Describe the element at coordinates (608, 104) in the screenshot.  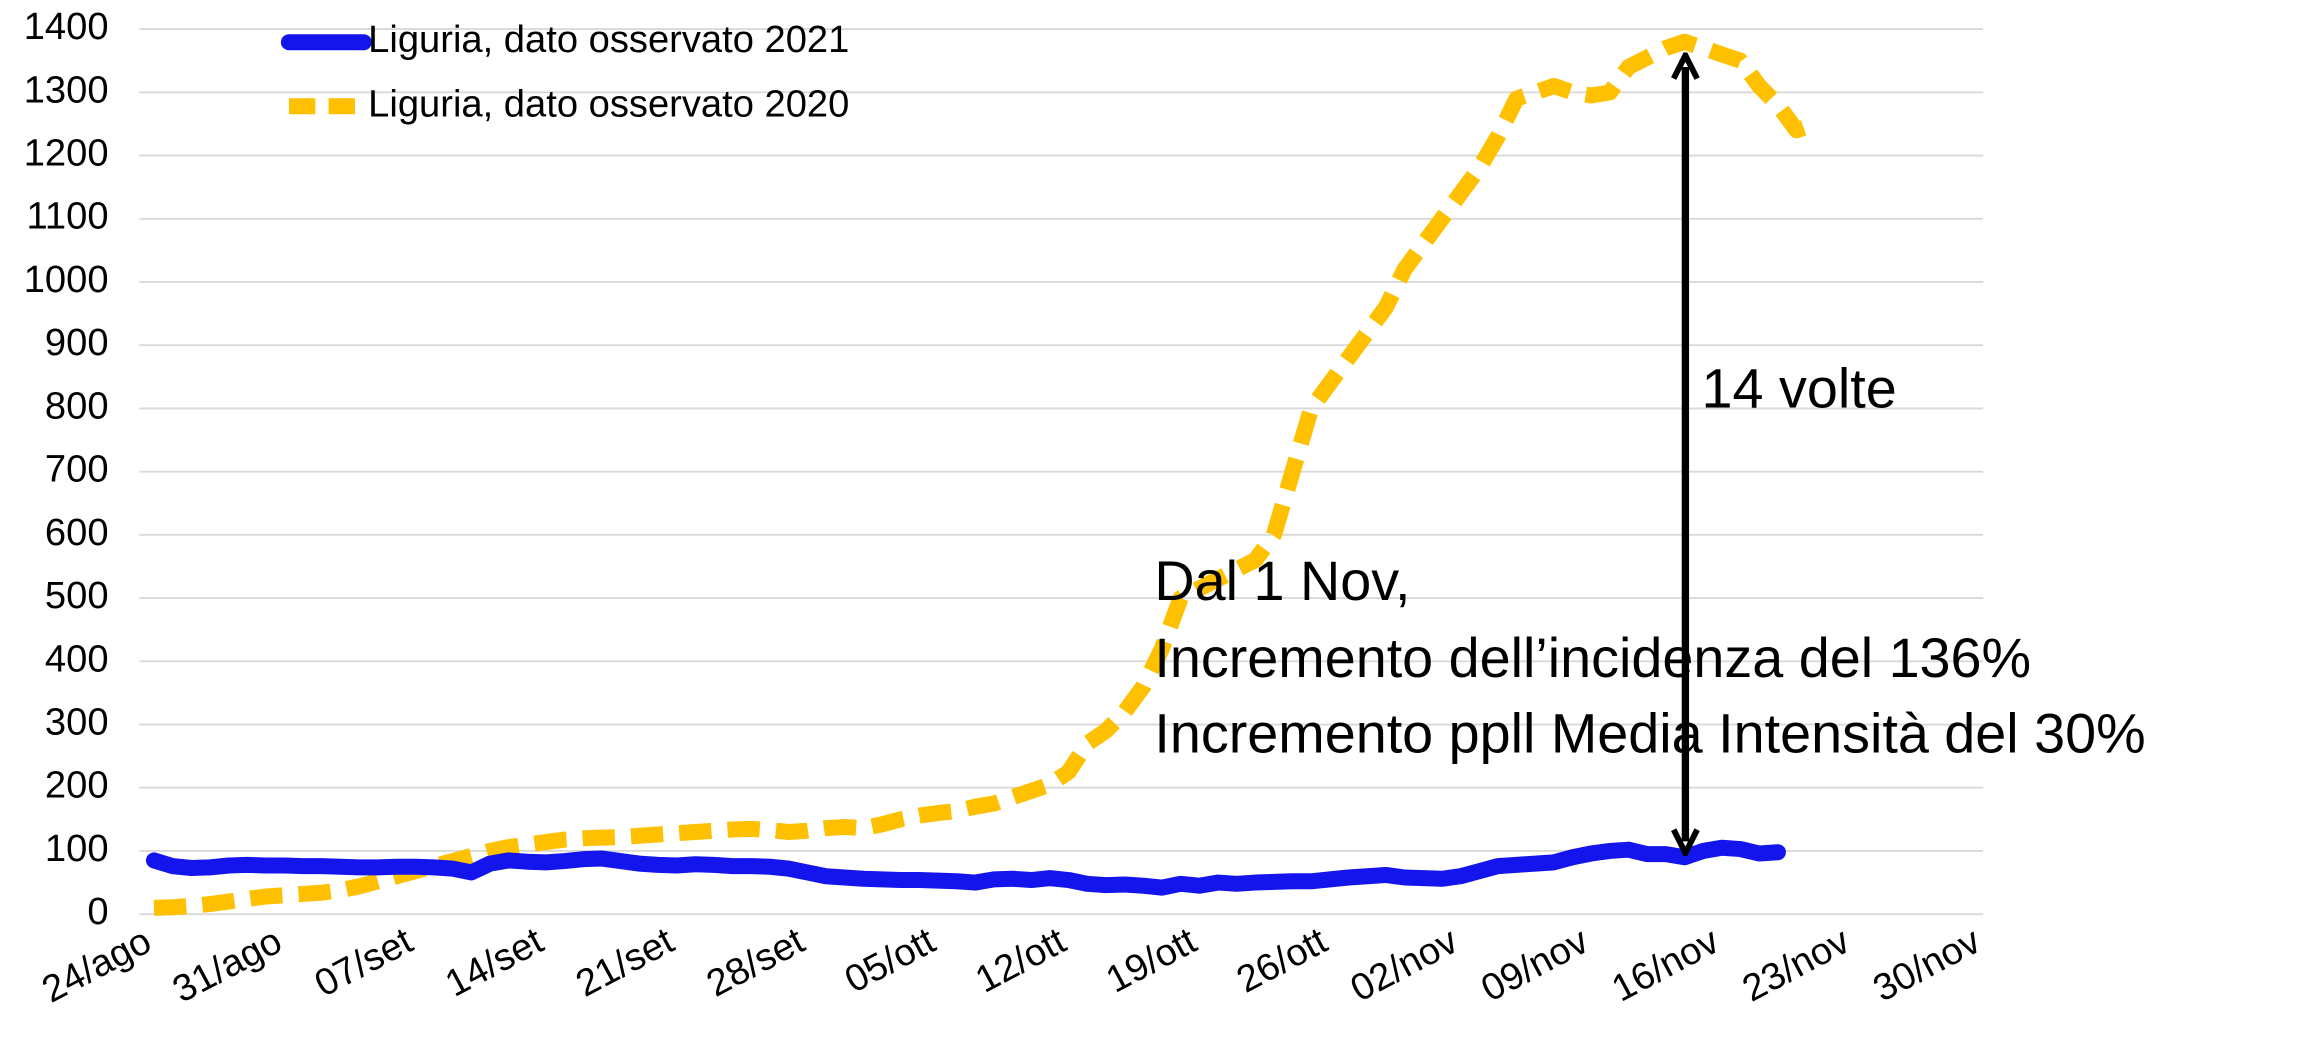
I see `legend-label: Liguria, dato osservato 2020` at that location.